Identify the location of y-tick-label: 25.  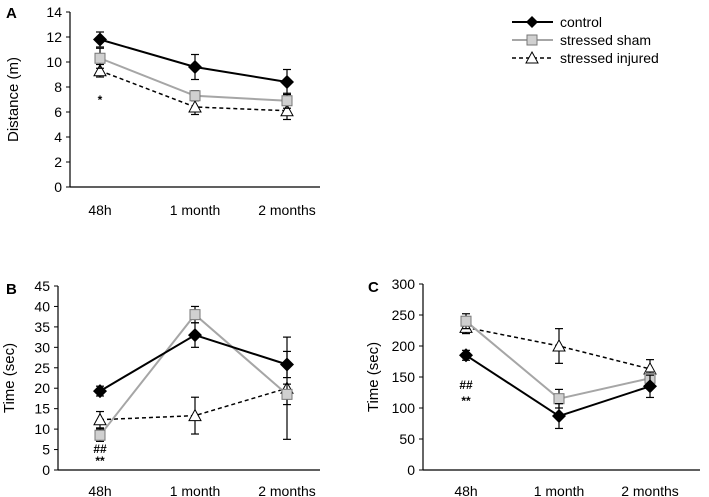
(42, 368).